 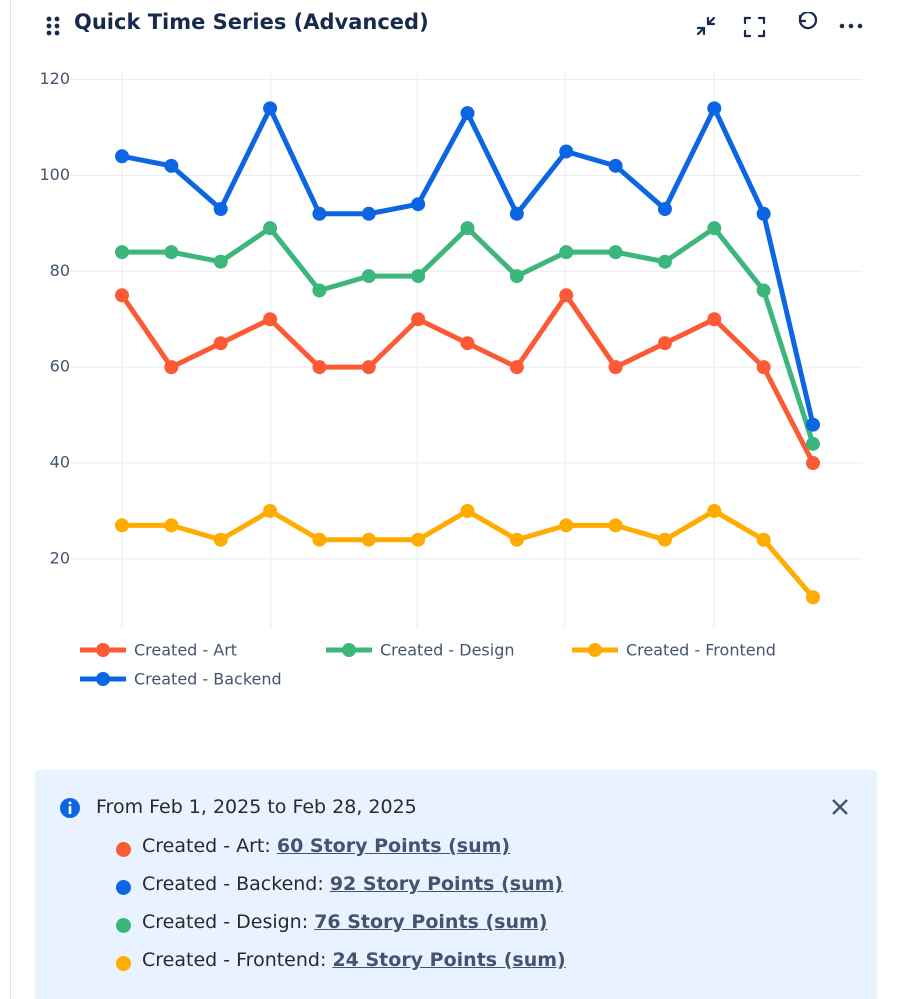 I want to click on value-link: 92 Story Points (sum), so click(x=446, y=884).